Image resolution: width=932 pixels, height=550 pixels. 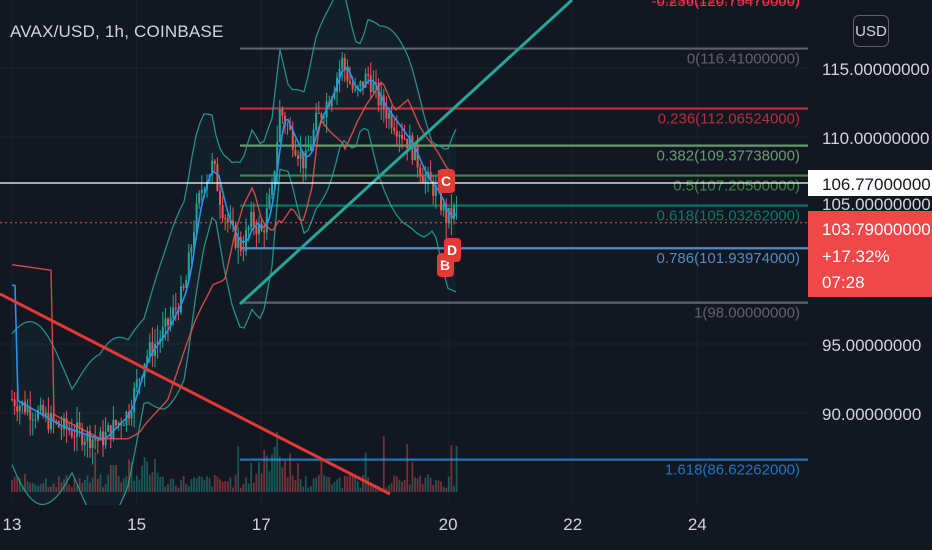 I want to click on time-axis-background, so click(x=466, y=527).